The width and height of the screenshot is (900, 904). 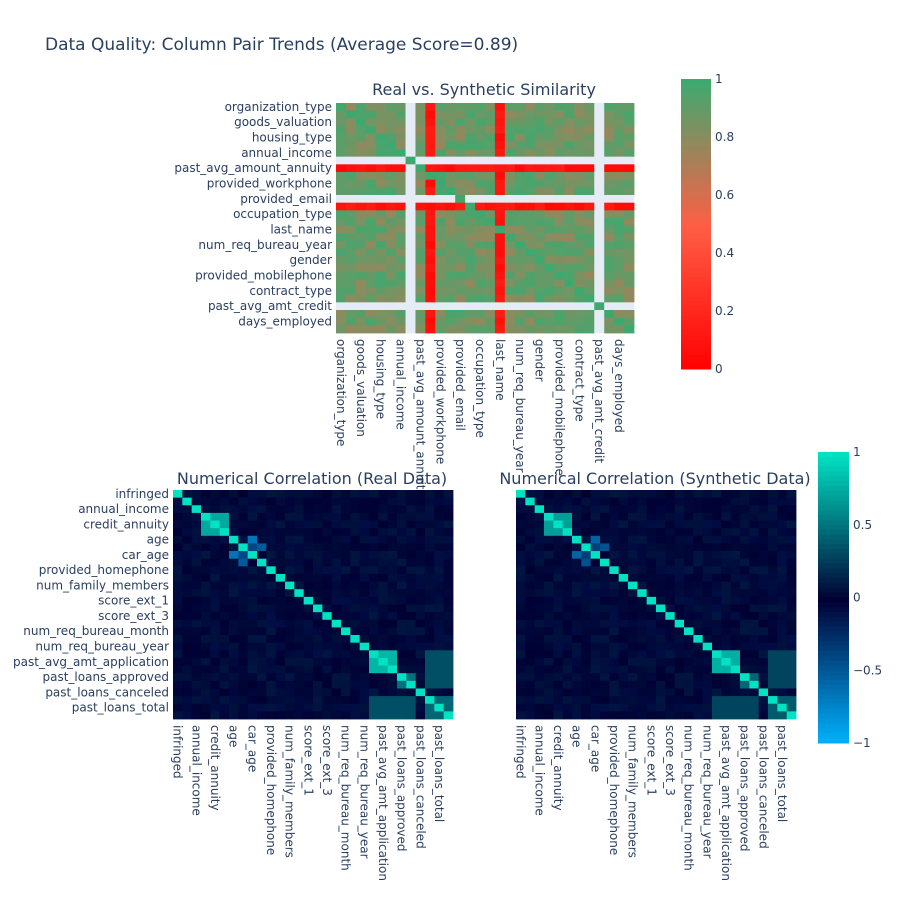 What do you see at coordinates (460, 385) in the screenshot?
I see `similarity-x-tick: provided_email` at bounding box center [460, 385].